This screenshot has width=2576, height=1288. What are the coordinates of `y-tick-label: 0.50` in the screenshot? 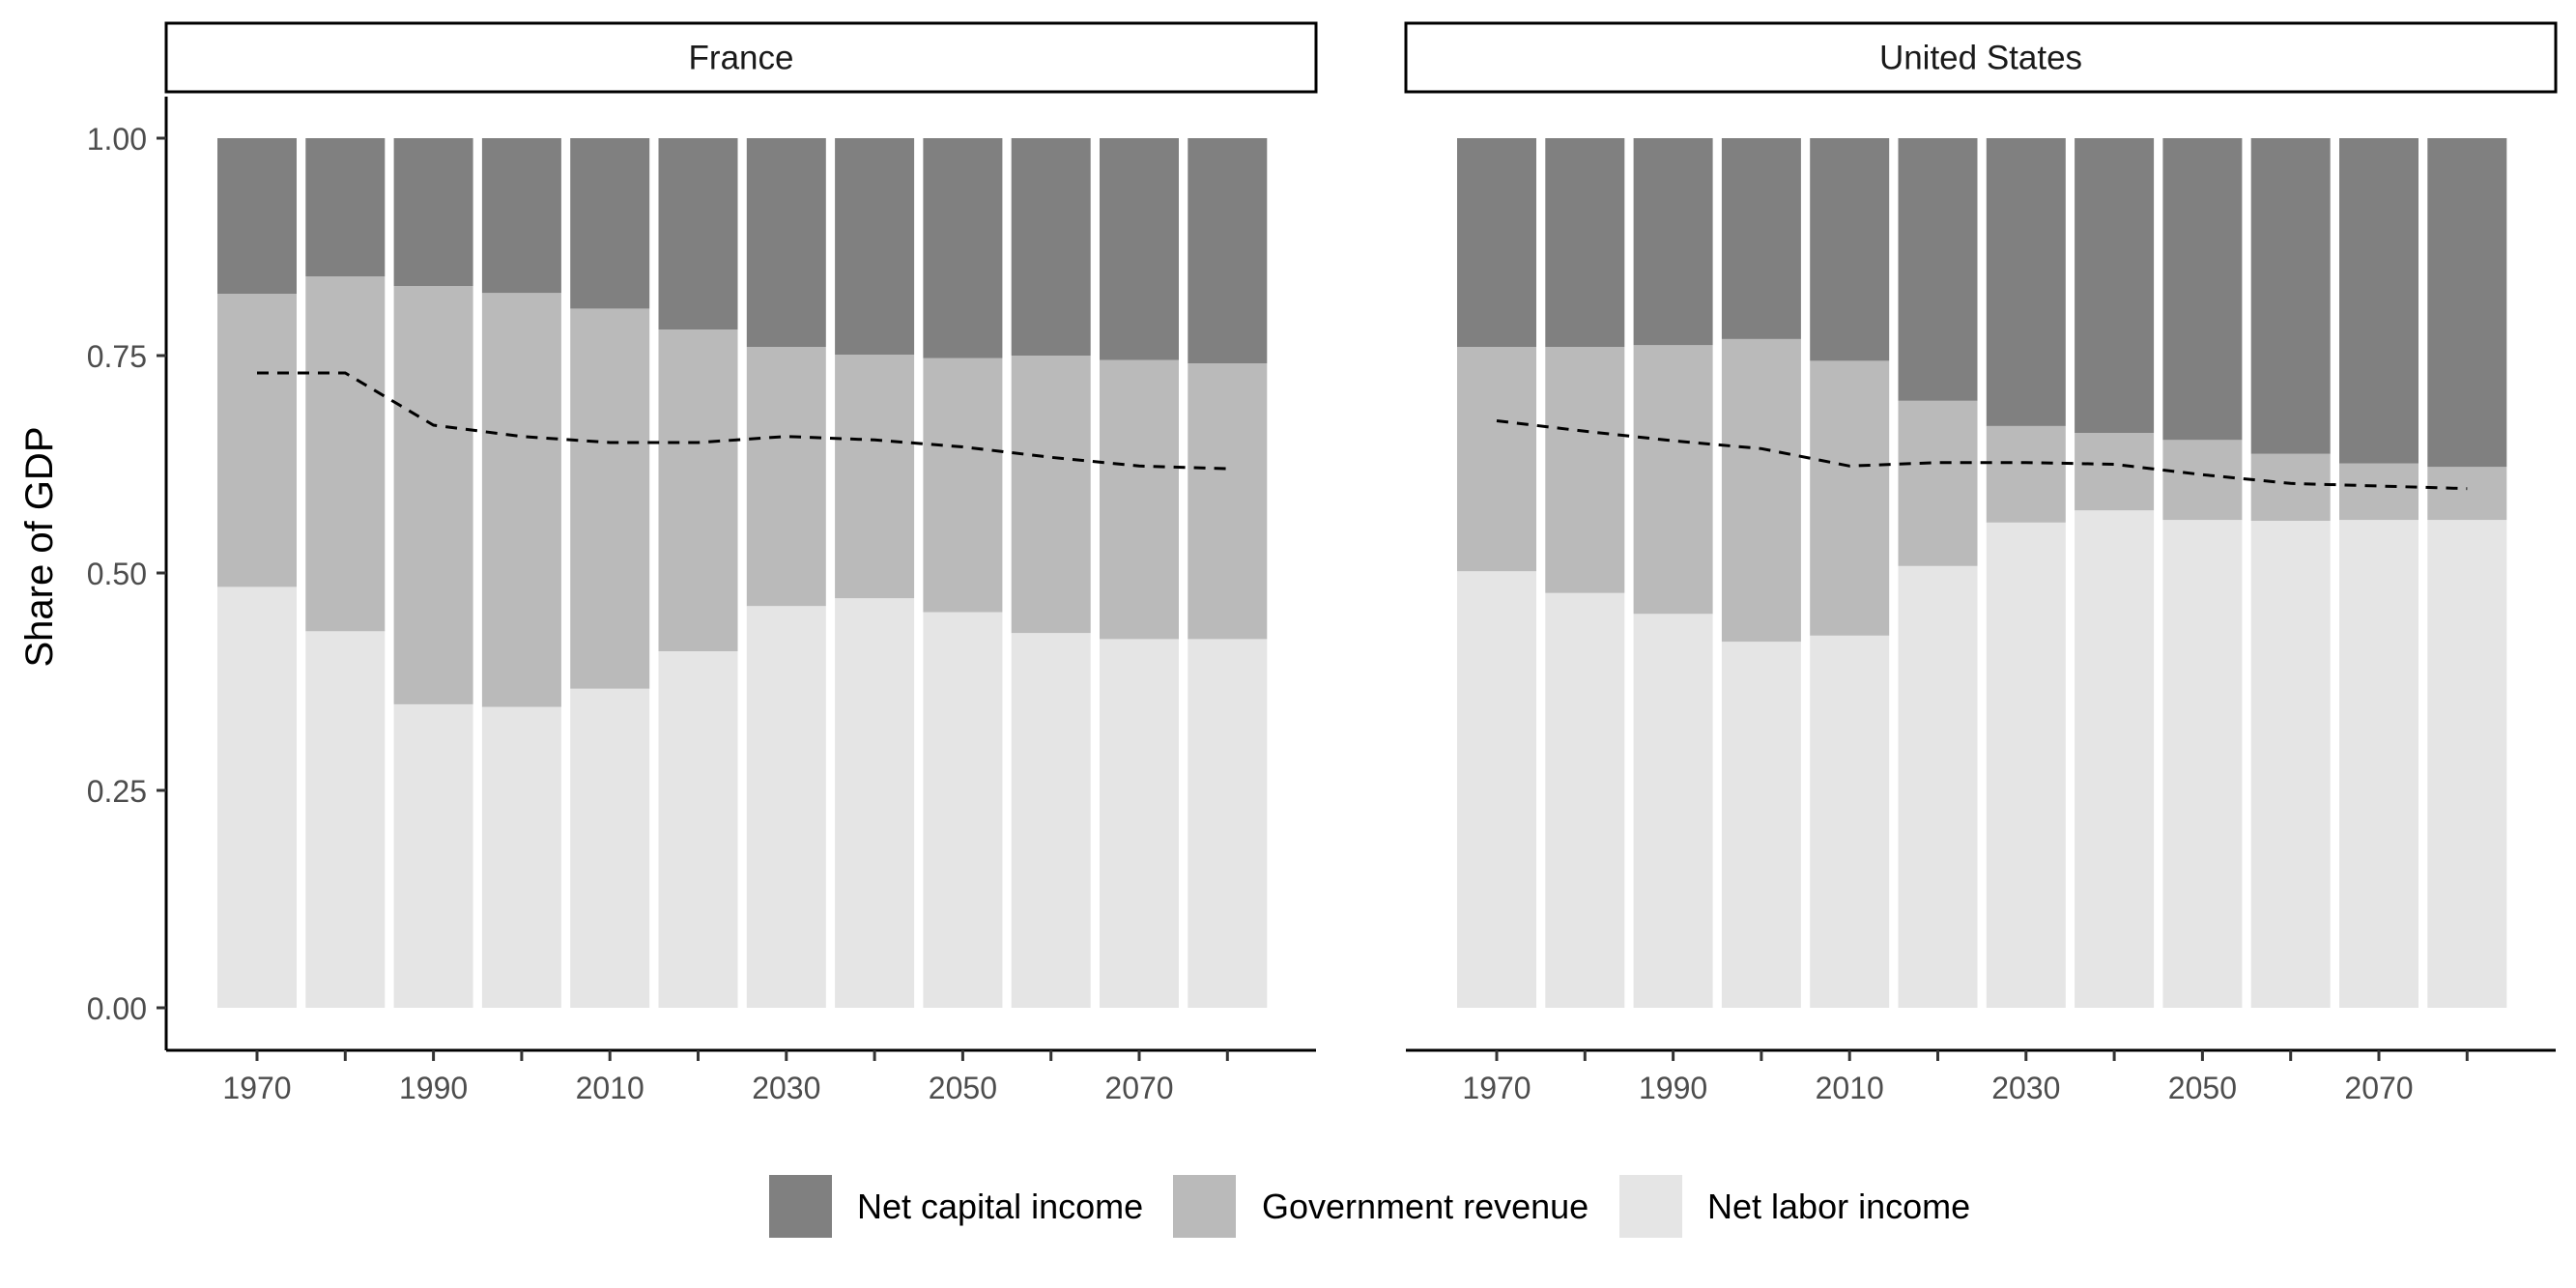 It's located at (117, 574).